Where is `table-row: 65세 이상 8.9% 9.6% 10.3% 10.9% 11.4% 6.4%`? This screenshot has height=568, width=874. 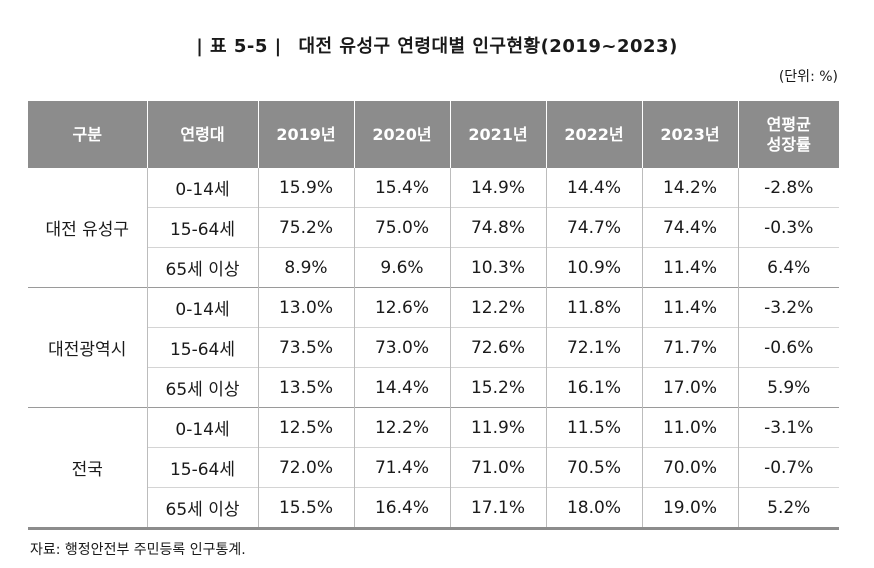
table-row: 65세 이상 8.9% 9.6% 10.3% 10.9% 11.4% 6.4% is located at coordinates (433, 267).